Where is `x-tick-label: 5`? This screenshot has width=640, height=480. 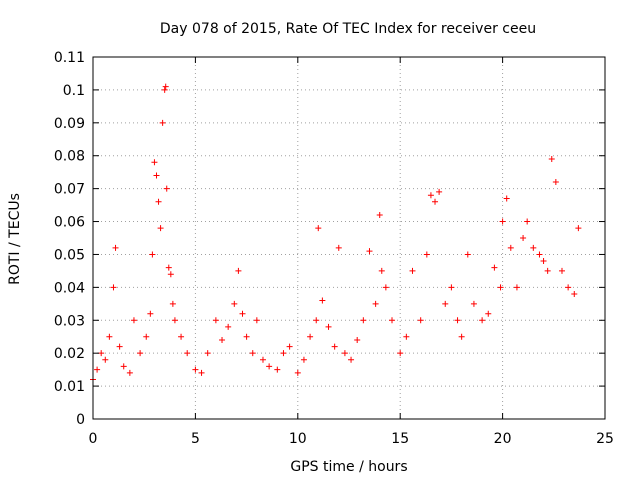
x-tick-label: 5 is located at coordinates (195, 439).